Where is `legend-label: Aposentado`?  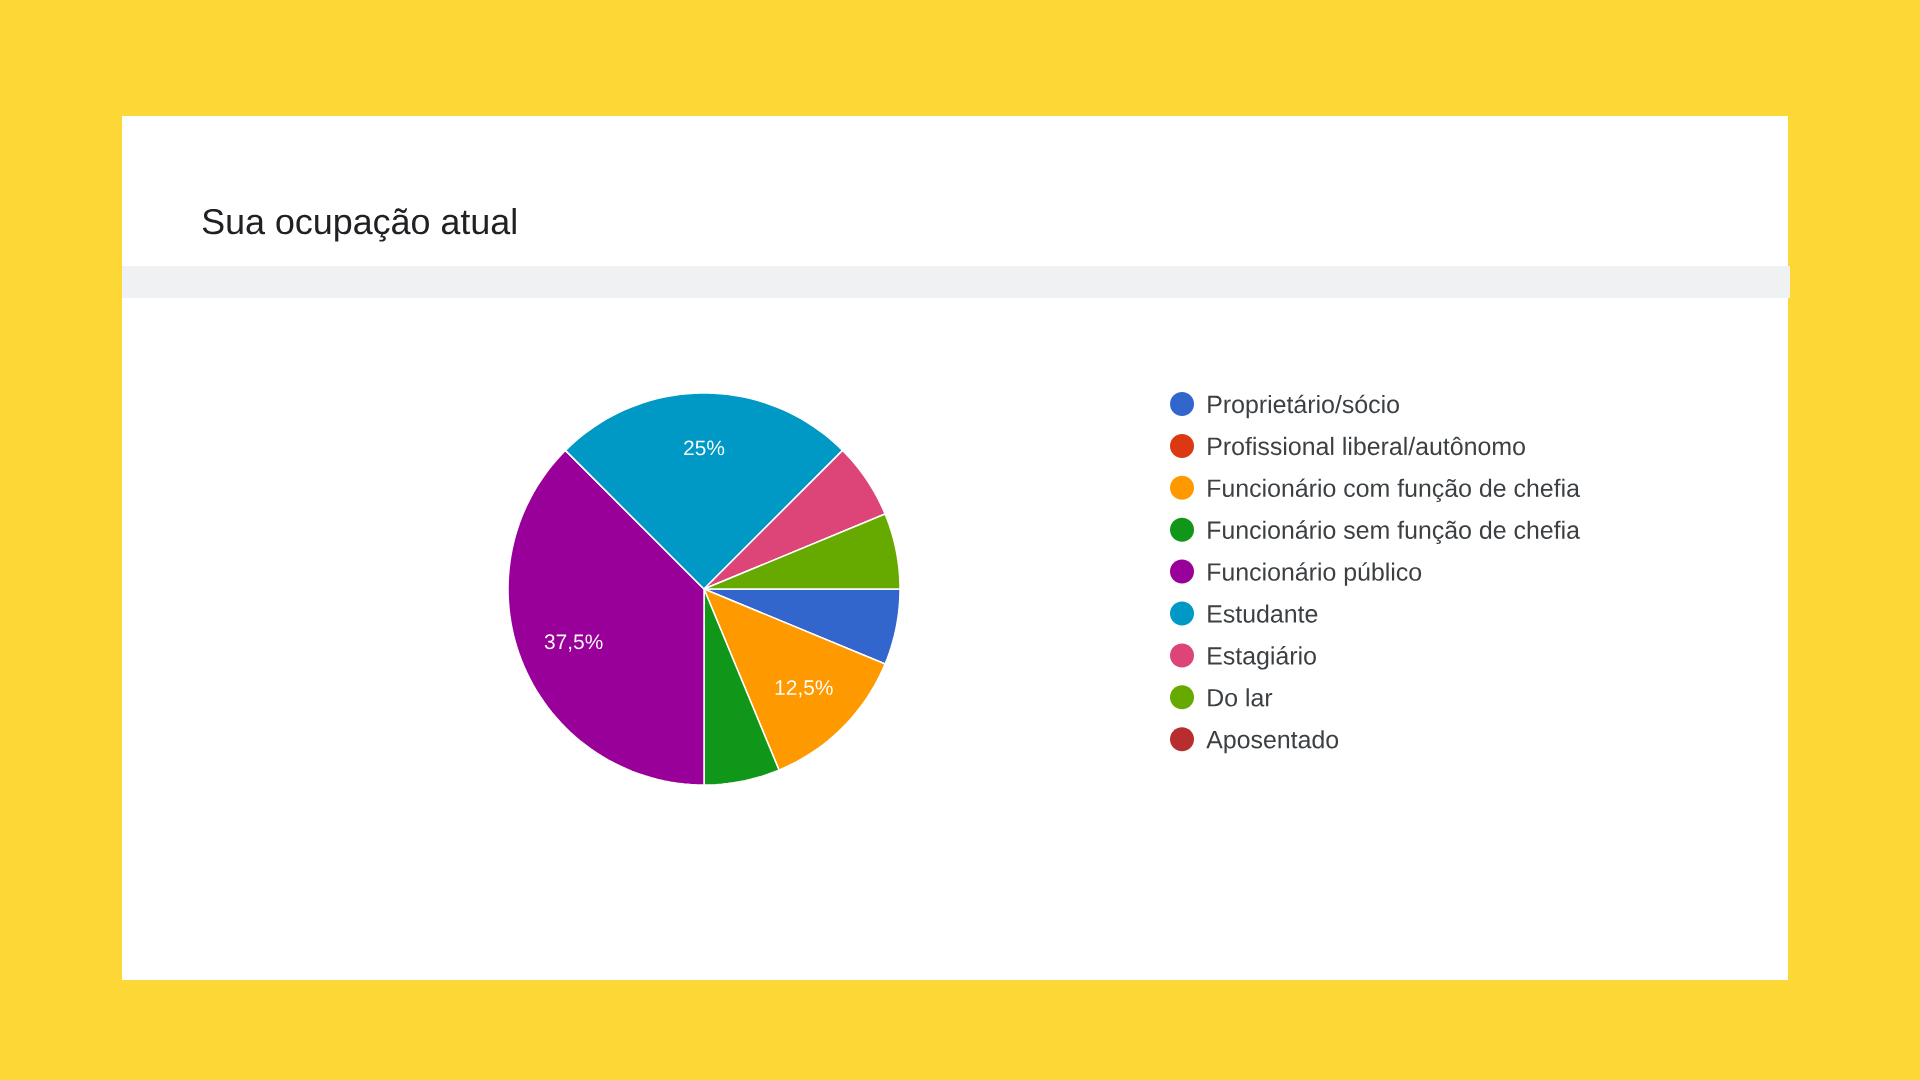
legend-label: Aposentado is located at coordinates (1272, 742).